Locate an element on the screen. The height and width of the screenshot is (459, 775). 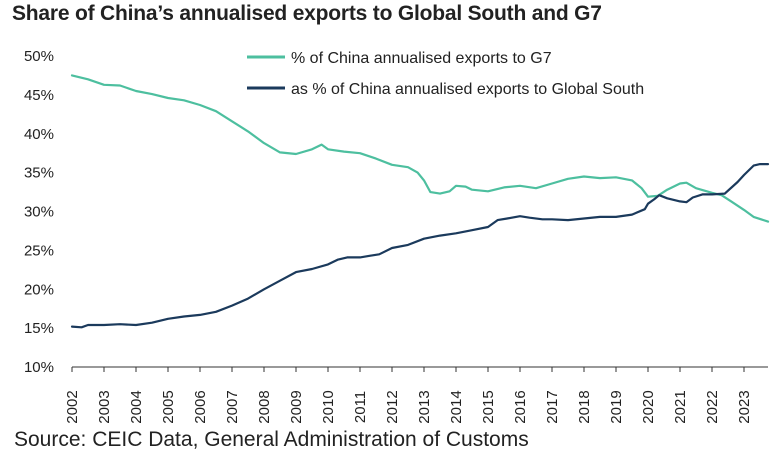
y-tick-label: 15% is located at coordinates (39, 328).